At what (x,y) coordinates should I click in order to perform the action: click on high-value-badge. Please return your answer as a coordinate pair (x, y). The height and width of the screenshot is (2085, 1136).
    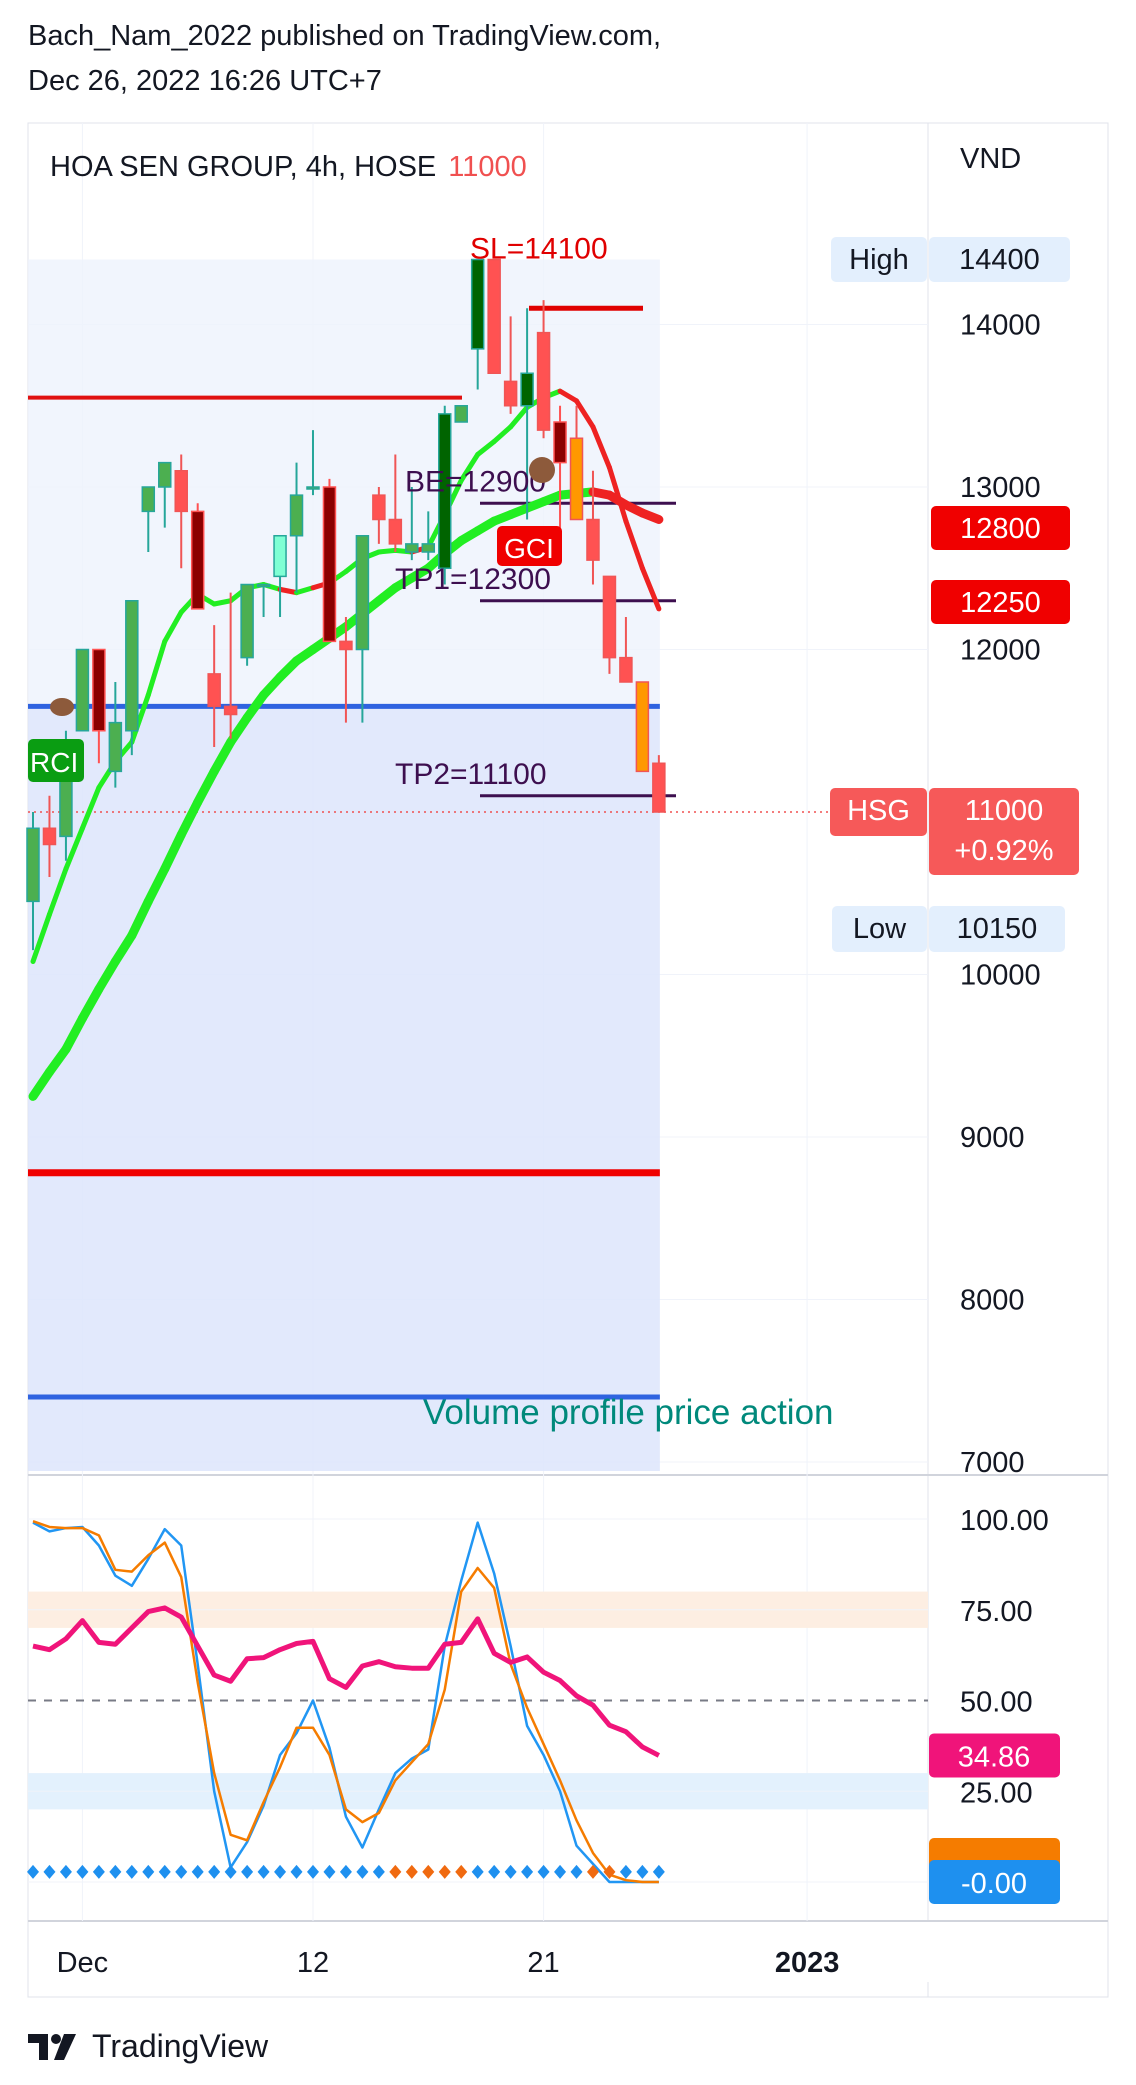
    Looking at the image, I should click on (999, 259).